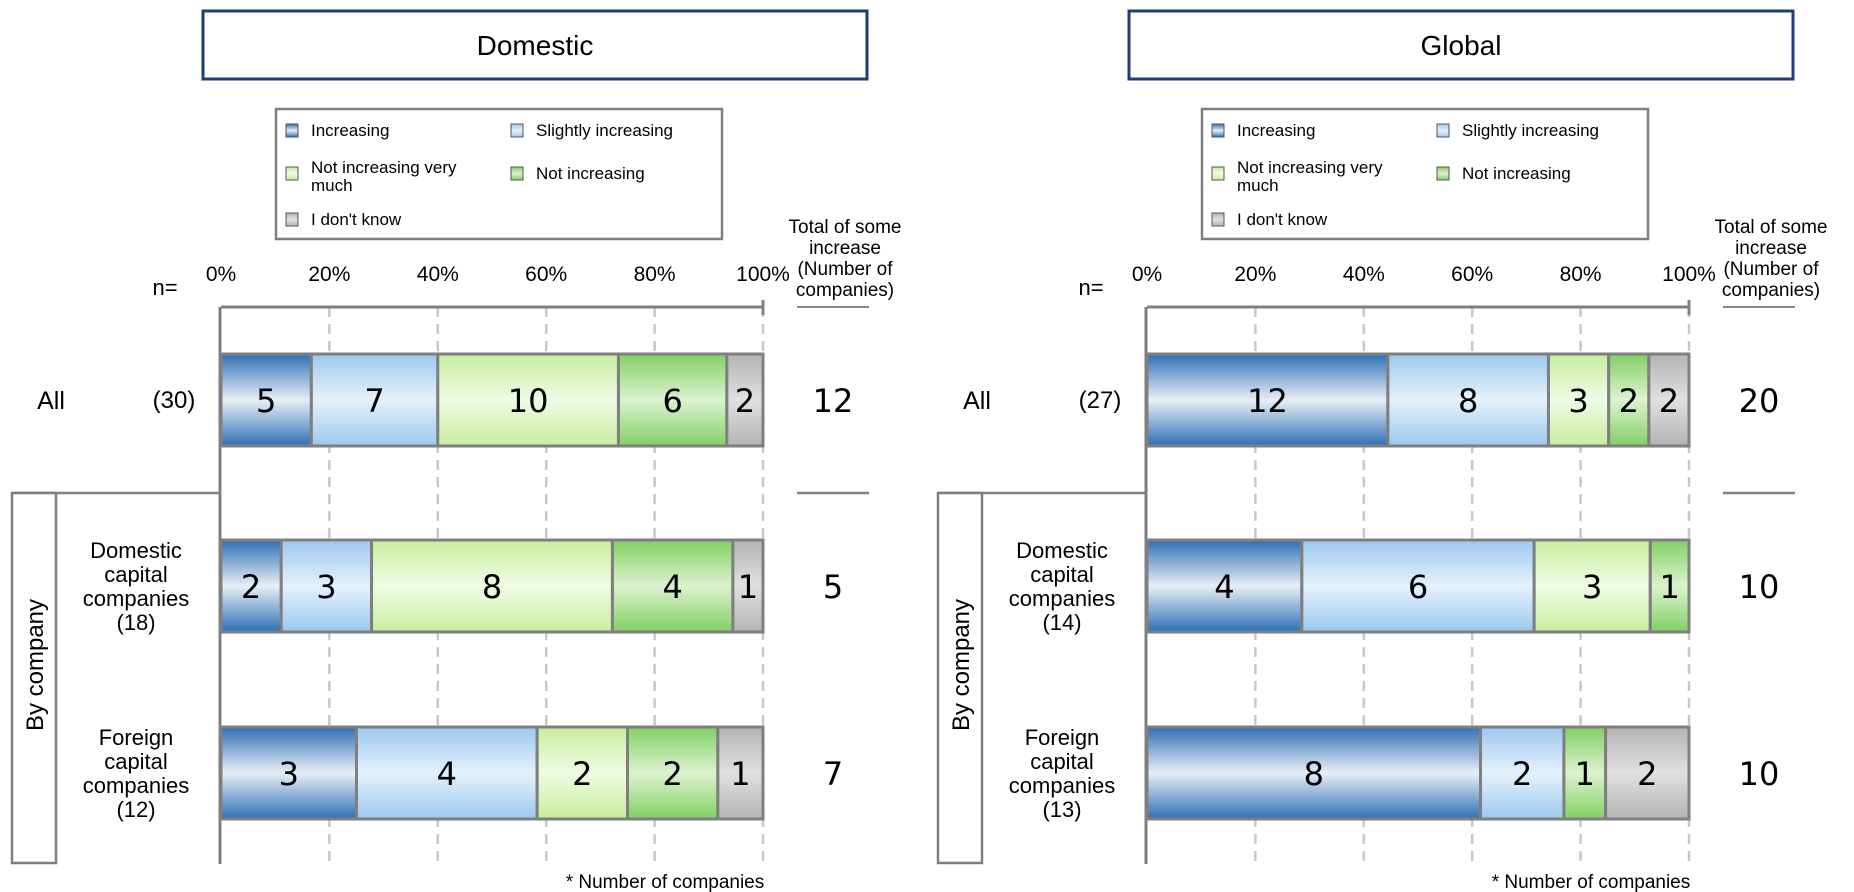  I want to click on bar-segment-increasing: 4, so click(1224, 586).